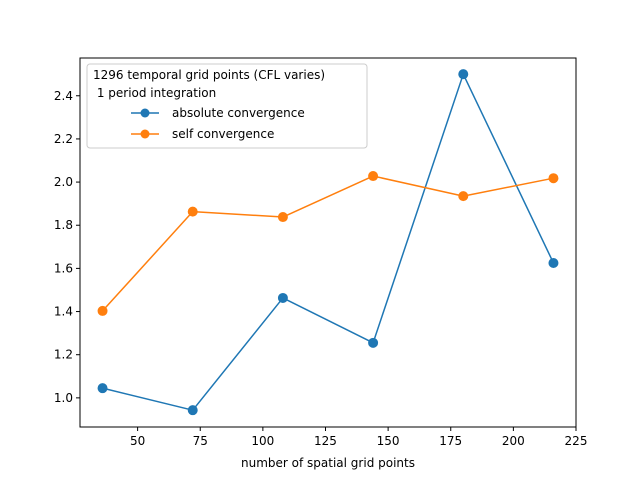 Image resolution: width=640 pixels, height=480 pixels. Describe the element at coordinates (325, 441) in the screenshot. I see `x-tick-label: 125` at that location.